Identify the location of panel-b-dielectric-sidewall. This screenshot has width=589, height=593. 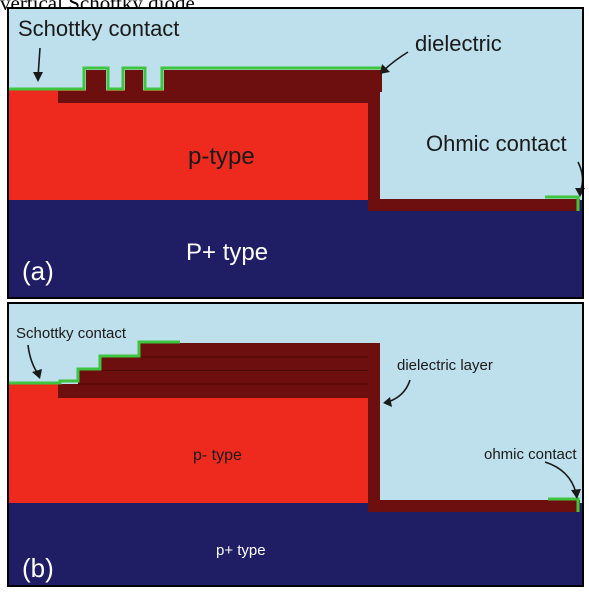
(374, 427).